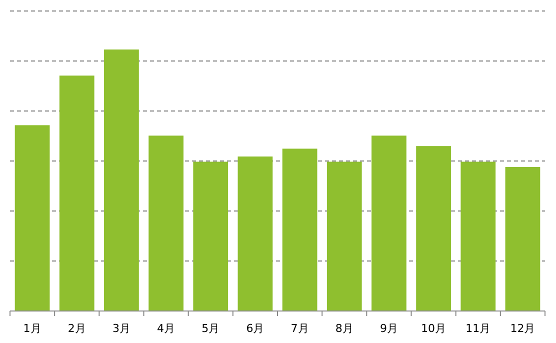  Describe the element at coordinates (32, 328) in the screenshot. I see `x-tick-label: 1月` at that location.